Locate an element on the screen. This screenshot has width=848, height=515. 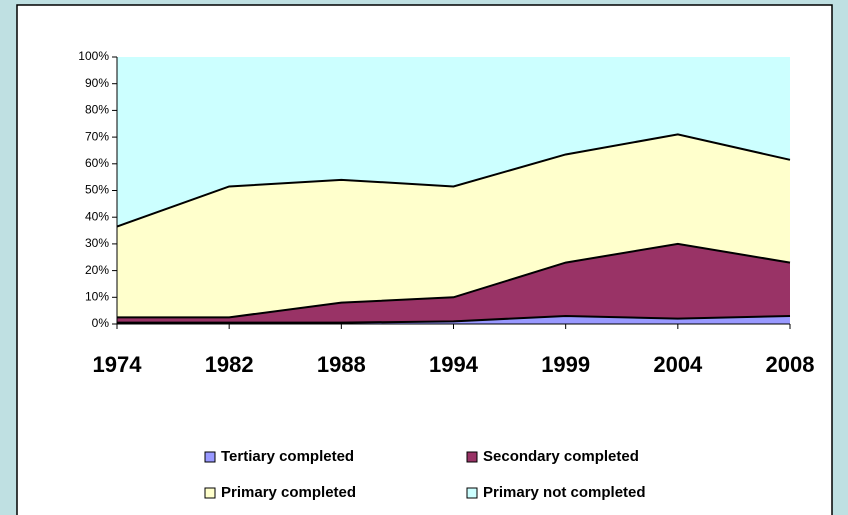
legend-label: Primary completed is located at coordinates (288, 492).